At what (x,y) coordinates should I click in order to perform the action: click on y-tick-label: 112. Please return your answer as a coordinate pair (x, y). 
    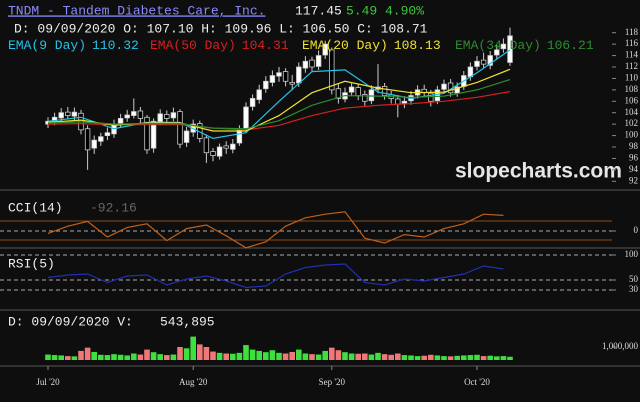
    Looking at the image, I should click on (631, 66).